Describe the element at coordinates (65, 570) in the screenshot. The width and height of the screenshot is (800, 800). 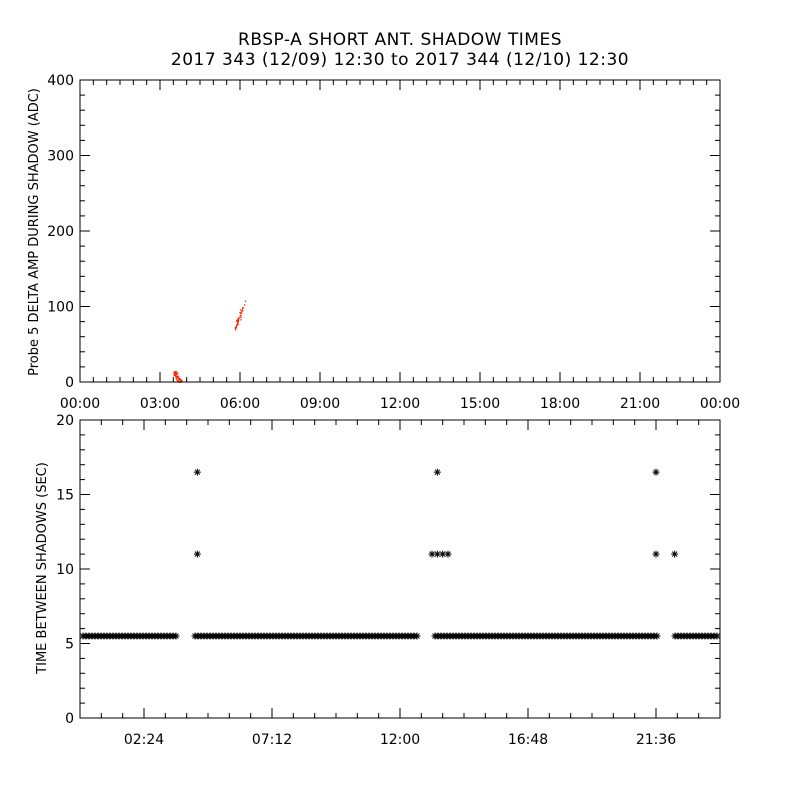
I see `y-tick-label: 10` at that location.